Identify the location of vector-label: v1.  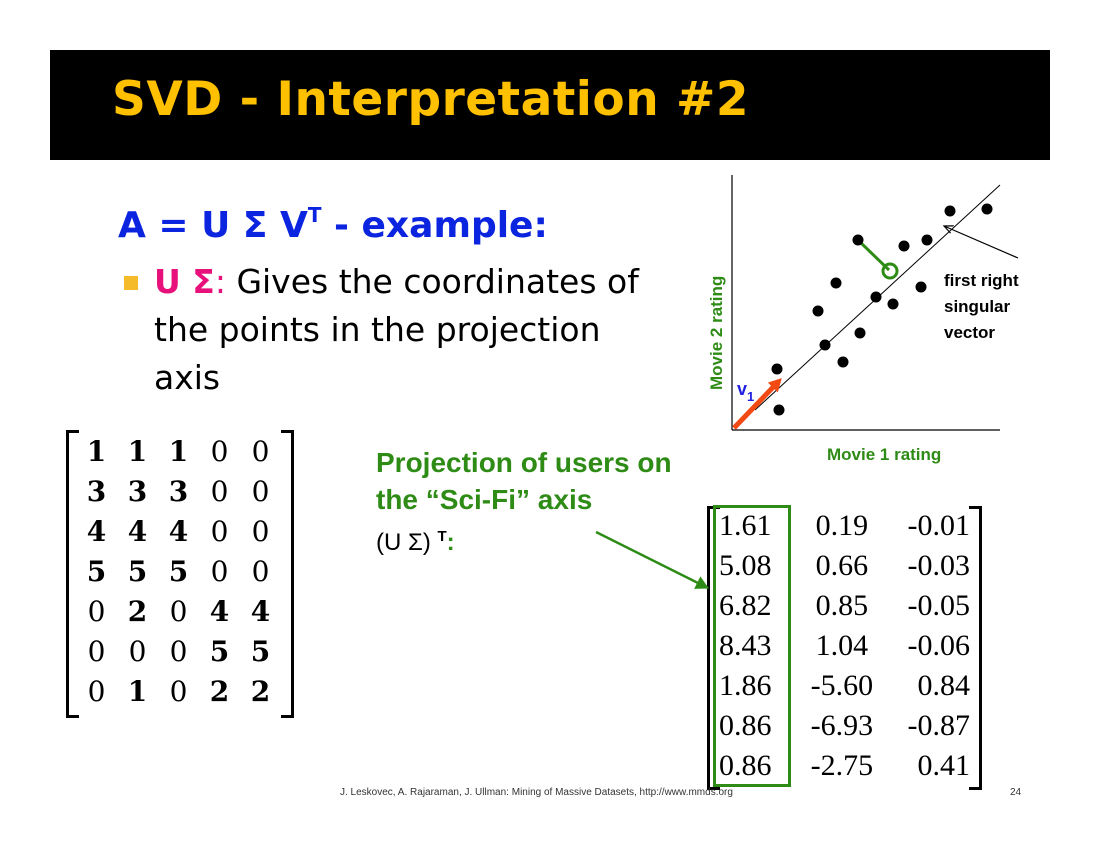
(745, 391).